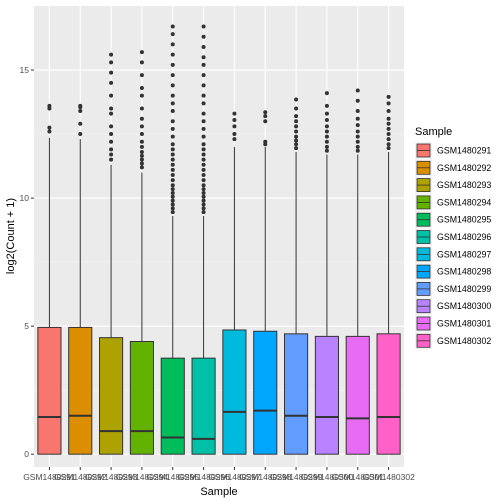 The image size is (504, 504). Describe the element at coordinates (80, 477) in the screenshot. I see `x-tick-label: GSM1480292` at that location.